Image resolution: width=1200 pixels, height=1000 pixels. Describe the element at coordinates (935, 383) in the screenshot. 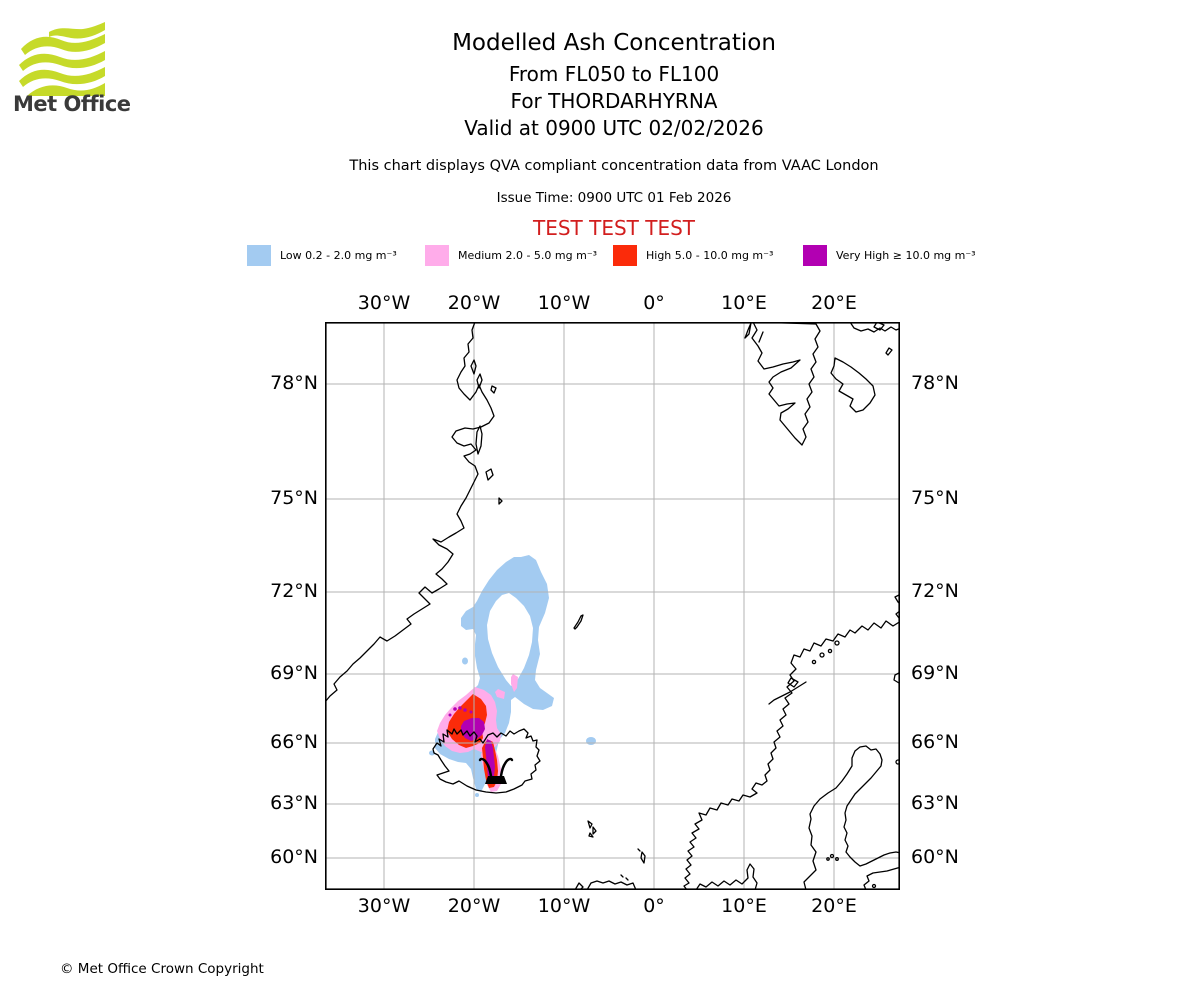

I see `lat-tick-right-0: 78°N` at that location.